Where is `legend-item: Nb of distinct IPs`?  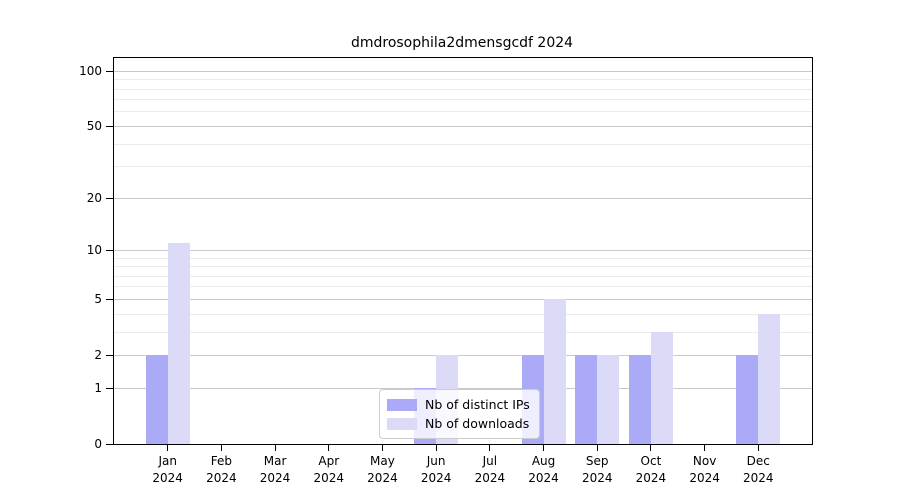 legend-item: Nb of distinct IPs is located at coordinates (458, 404).